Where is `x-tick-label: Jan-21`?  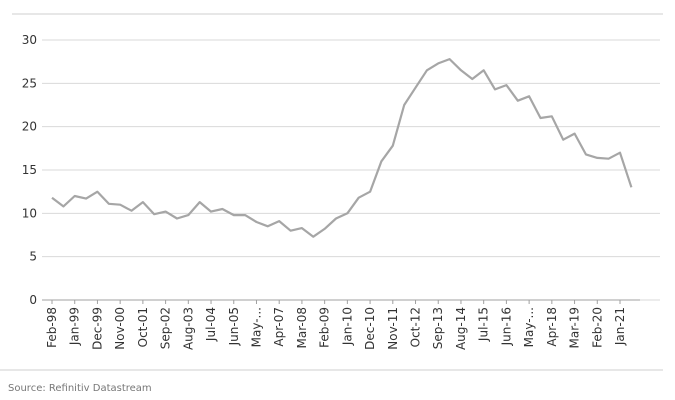 x-tick-label: Jan-21 is located at coordinates (620, 326).